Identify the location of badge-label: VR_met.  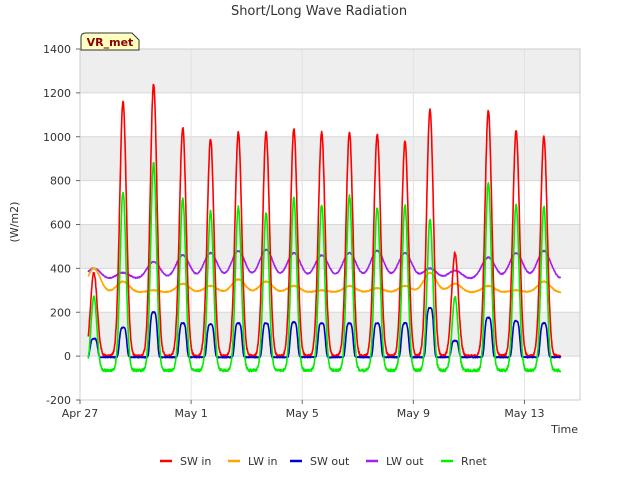
(110, 42).